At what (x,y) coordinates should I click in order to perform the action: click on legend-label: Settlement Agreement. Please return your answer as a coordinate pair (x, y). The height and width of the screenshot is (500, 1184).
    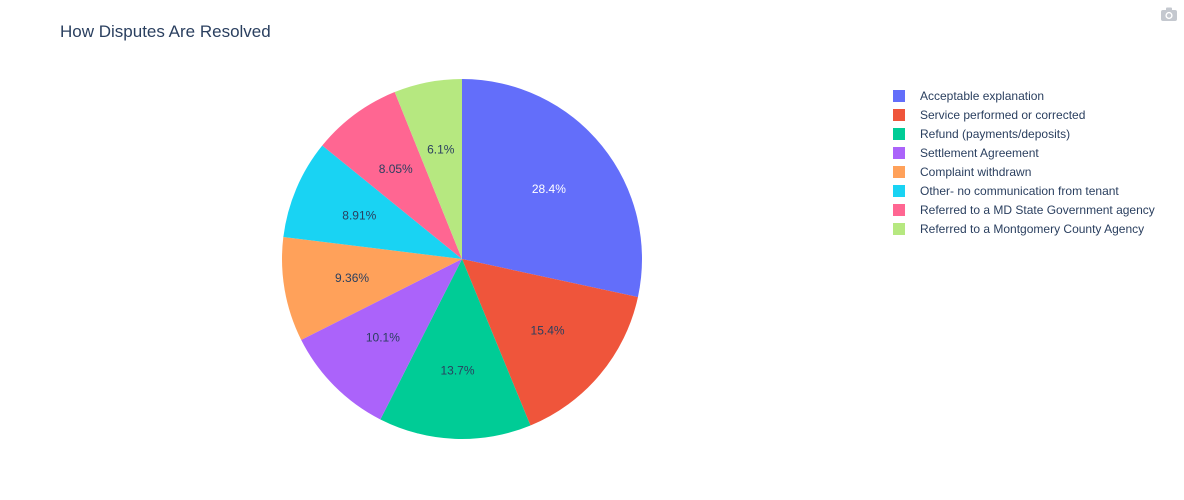
    Looking at the image, I should click on (979, 152).